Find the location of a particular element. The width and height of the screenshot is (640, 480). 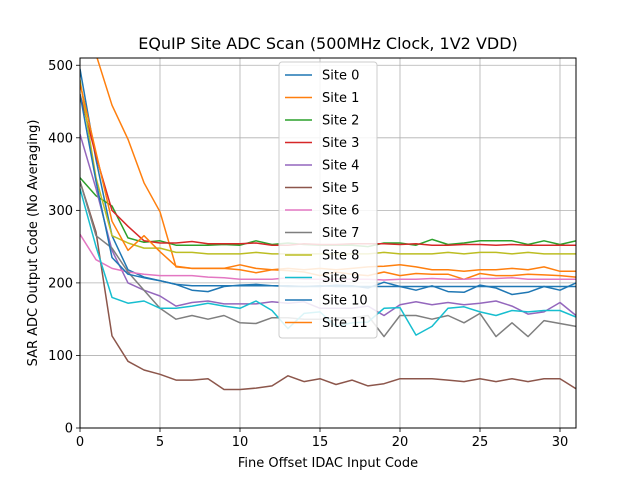

legend-label: Site 2 is located at coordinates (340, 121).